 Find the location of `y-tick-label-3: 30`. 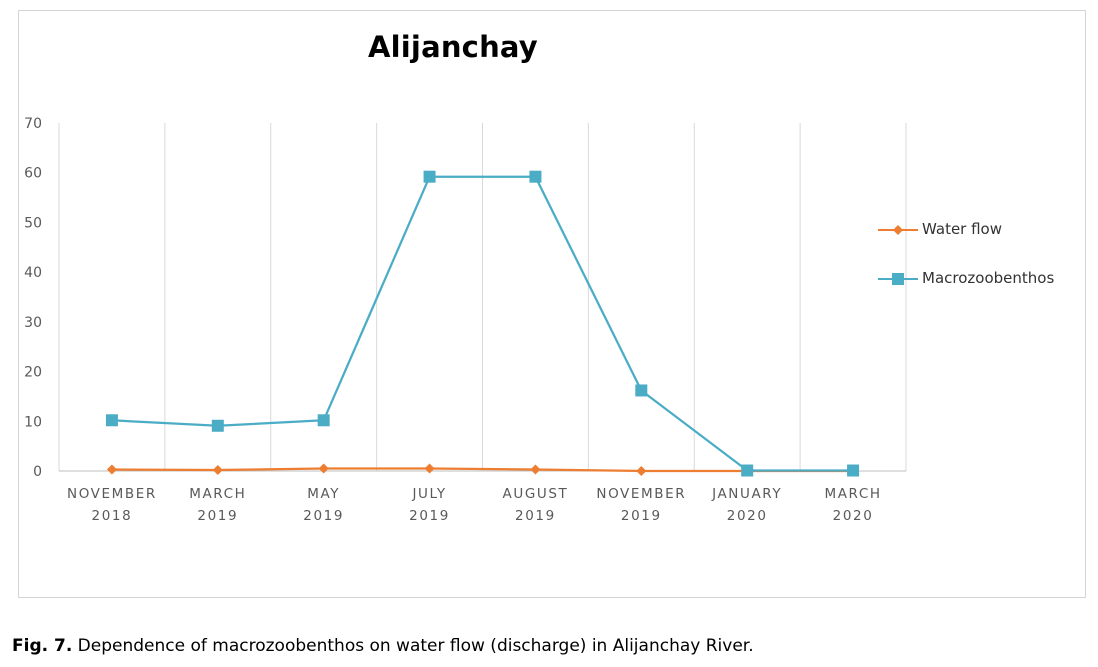

y-tick-label-3: 30 is located at coordinates (33, 323).